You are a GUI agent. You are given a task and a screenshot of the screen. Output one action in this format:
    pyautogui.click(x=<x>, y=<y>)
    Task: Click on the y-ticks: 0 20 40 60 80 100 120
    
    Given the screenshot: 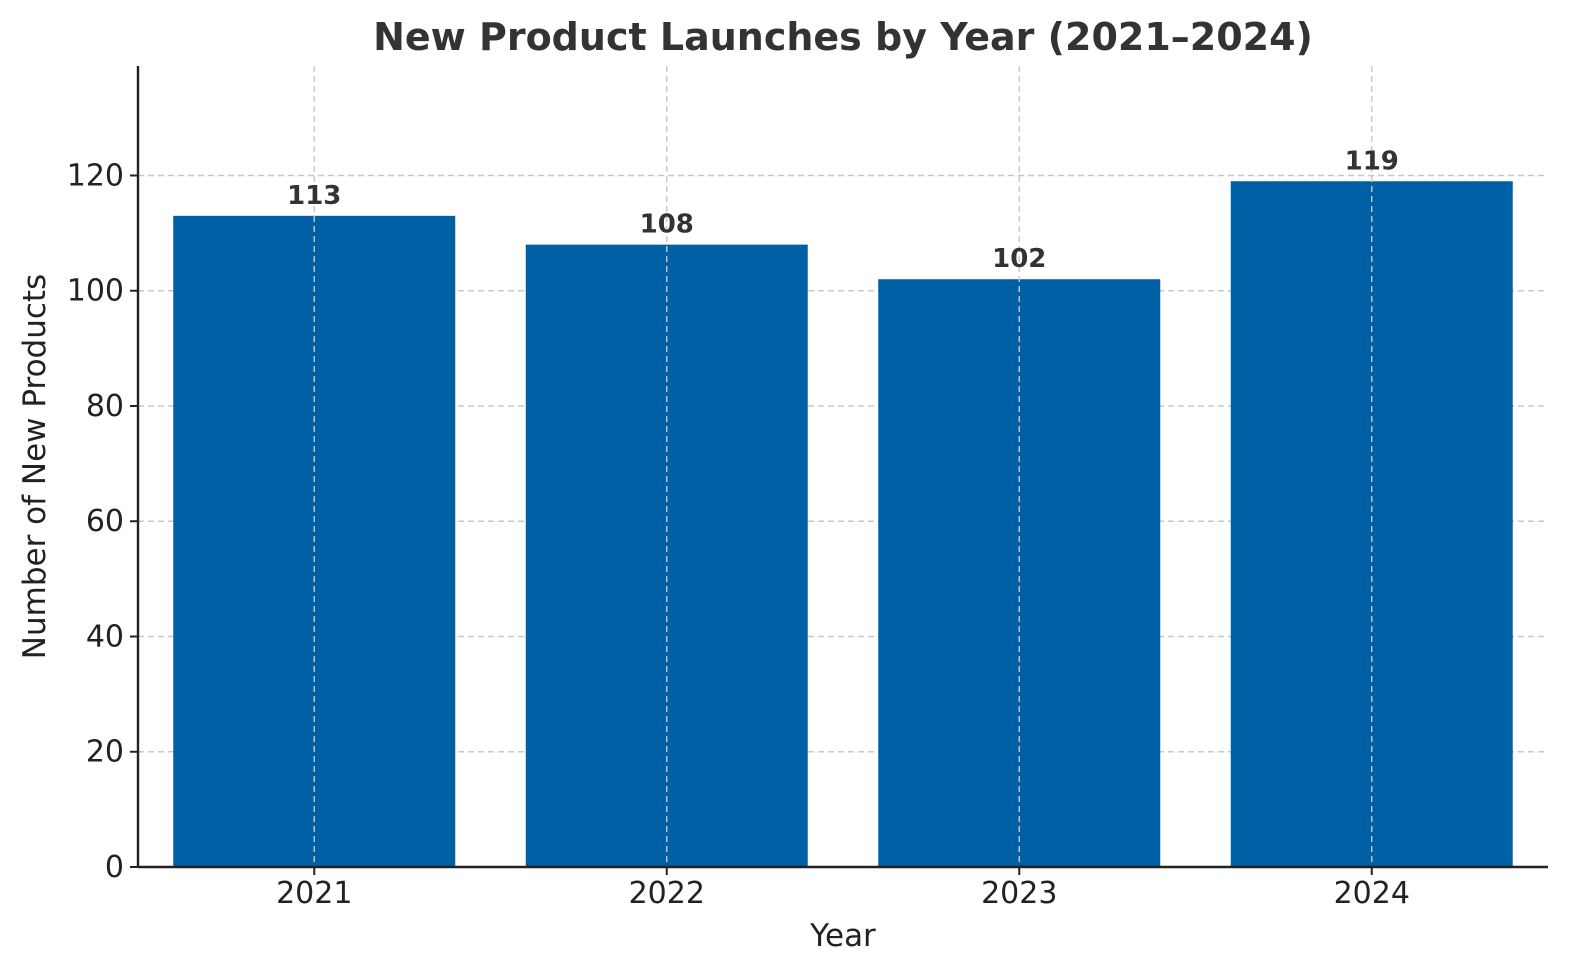 What is the action you would take?
    pyautogui.click(x=102, y=521)
    